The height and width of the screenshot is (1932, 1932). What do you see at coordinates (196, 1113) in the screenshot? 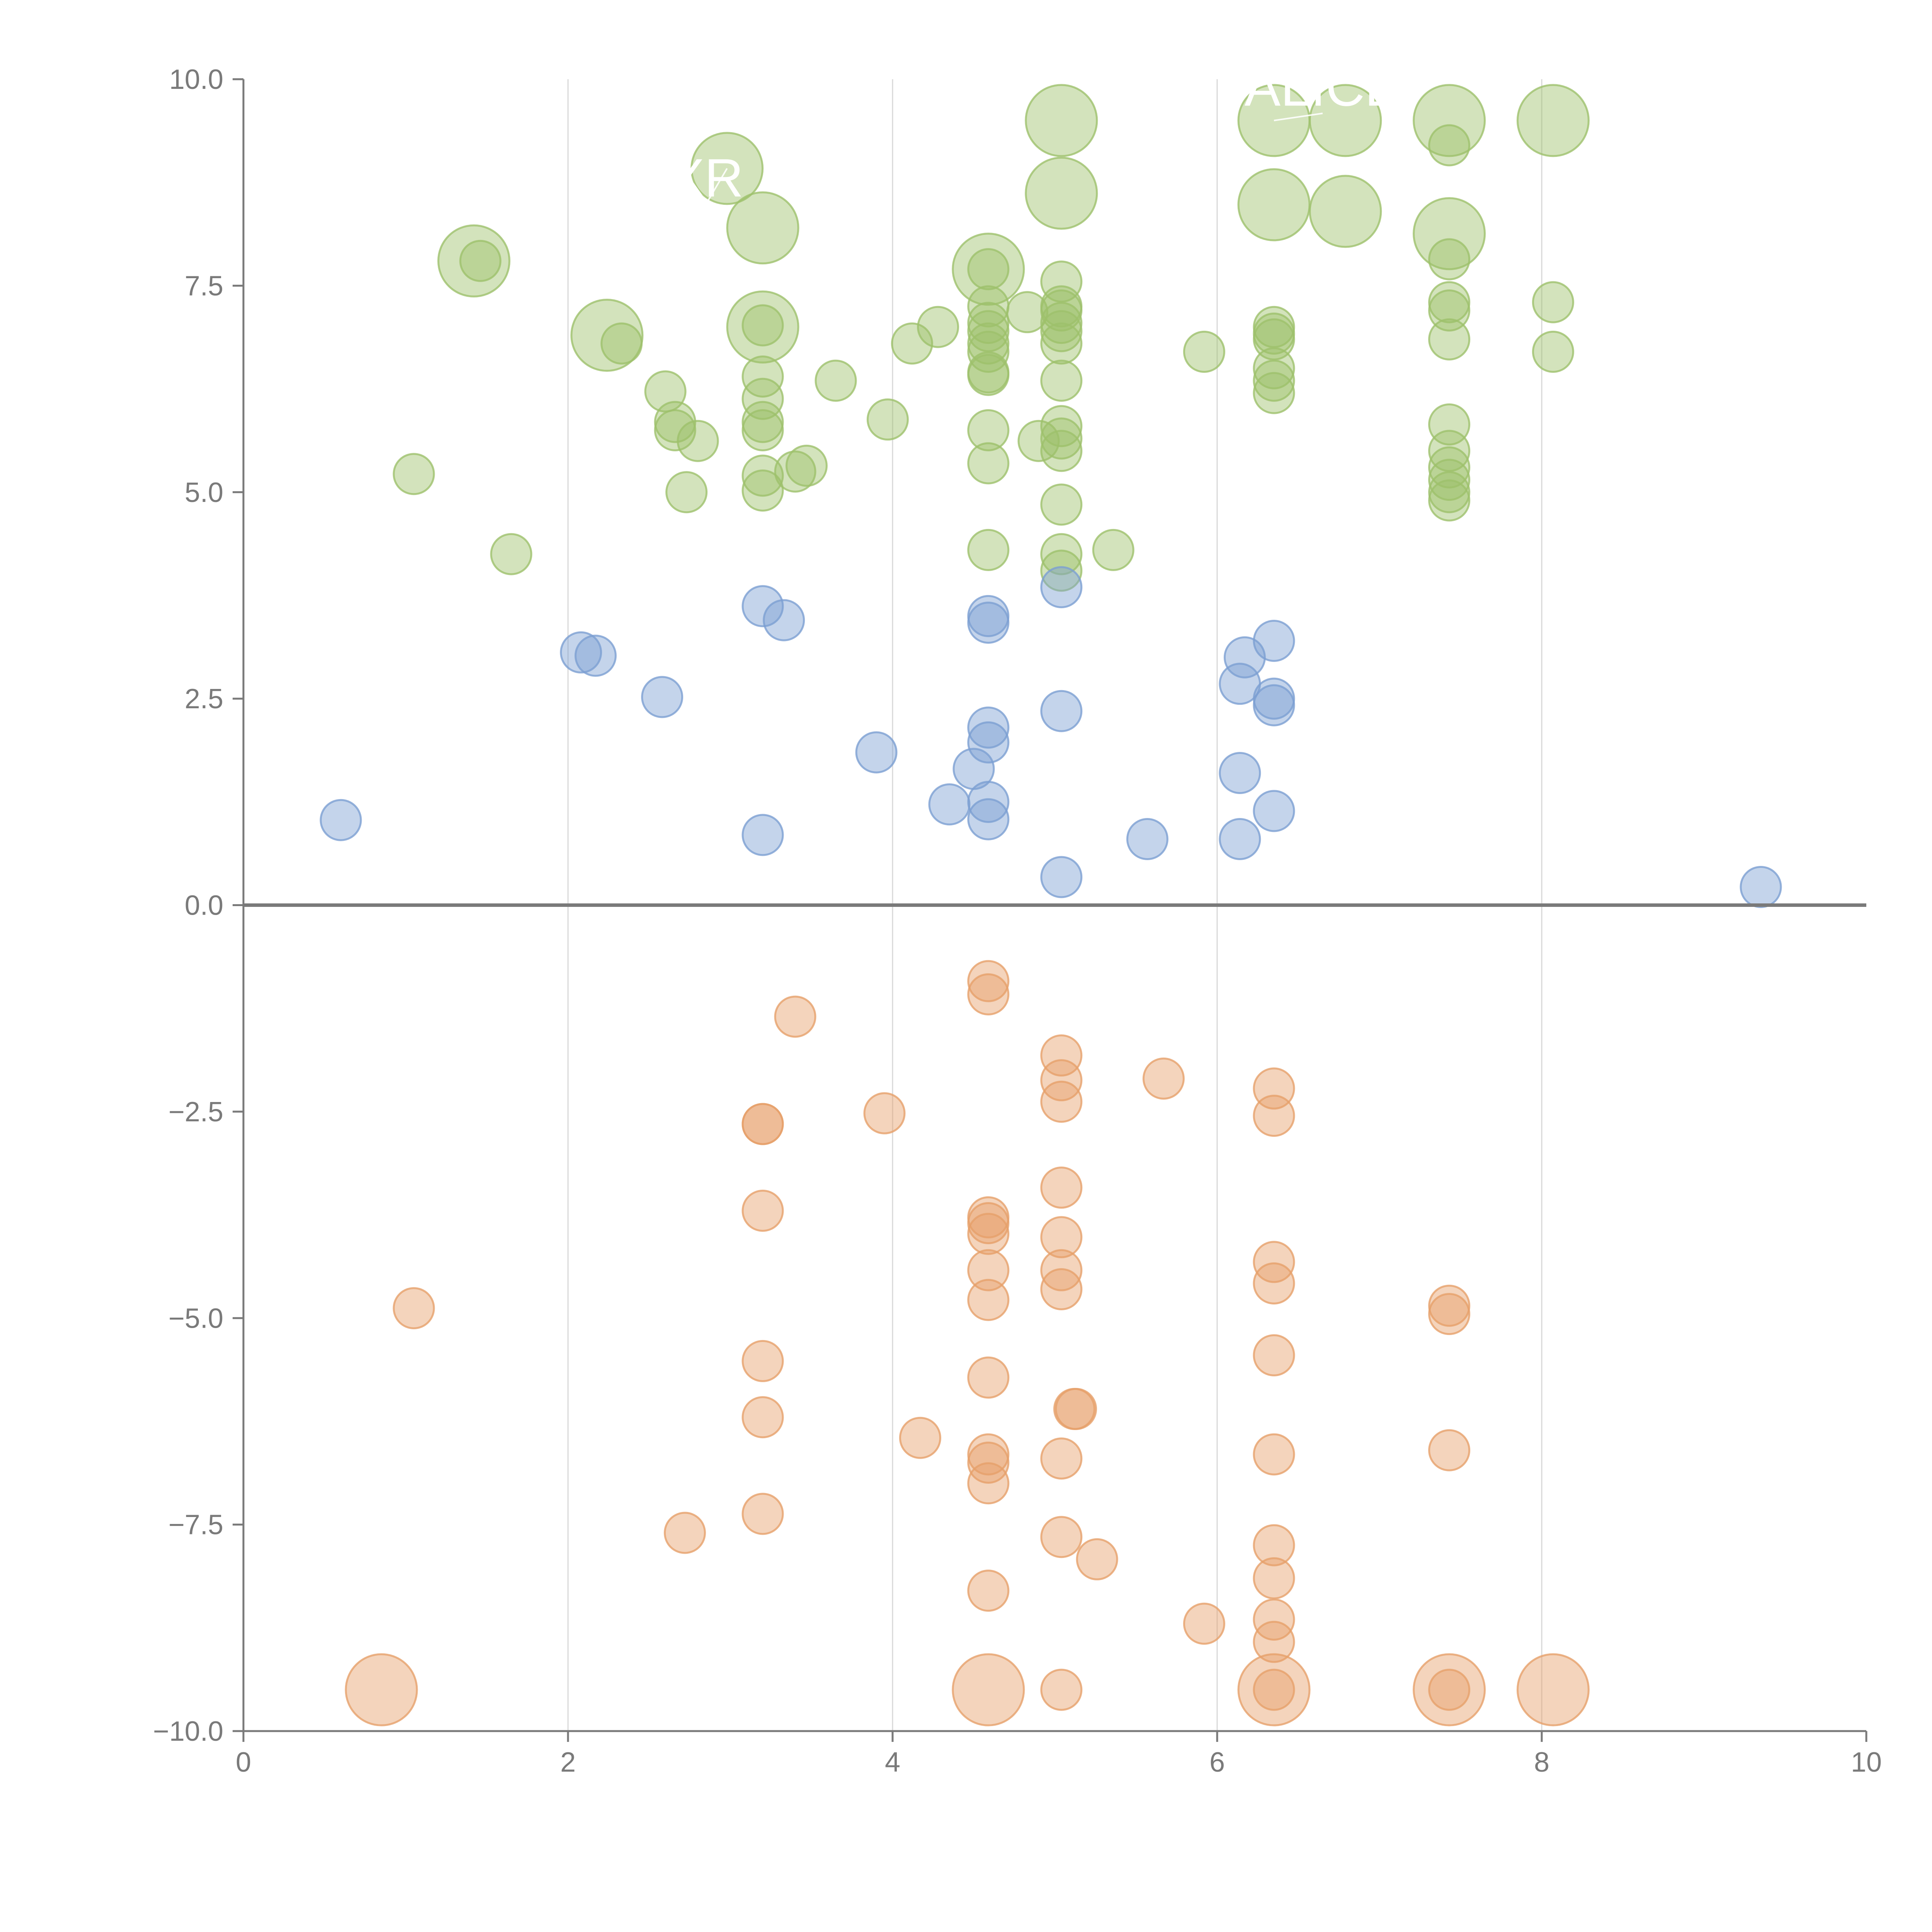
I see `y-tick-label: −2.5` at bounding box center [196, 1113].